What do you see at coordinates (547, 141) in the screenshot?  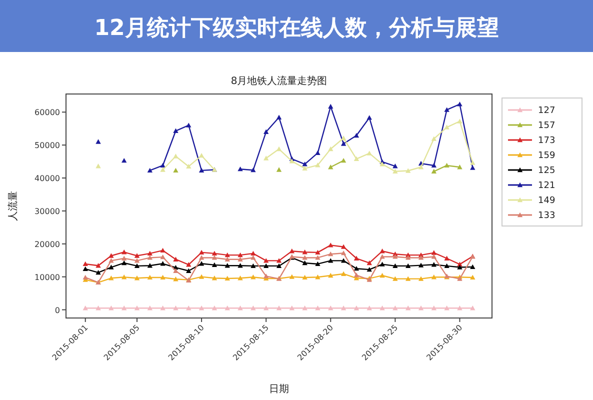 I see `legend-label: 173` at bounding box center [547, 141].